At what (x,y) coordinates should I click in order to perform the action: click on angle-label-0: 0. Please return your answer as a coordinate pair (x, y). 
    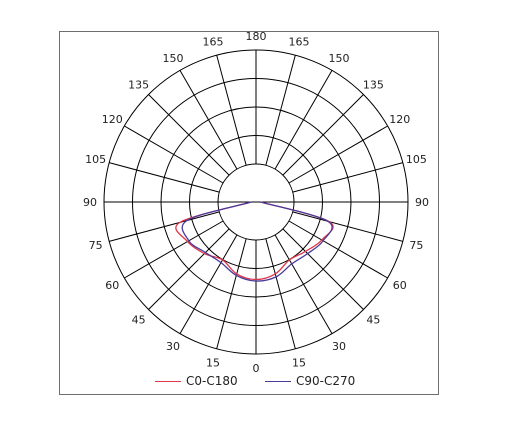
    Looking at the image, I should click on (256, 368).